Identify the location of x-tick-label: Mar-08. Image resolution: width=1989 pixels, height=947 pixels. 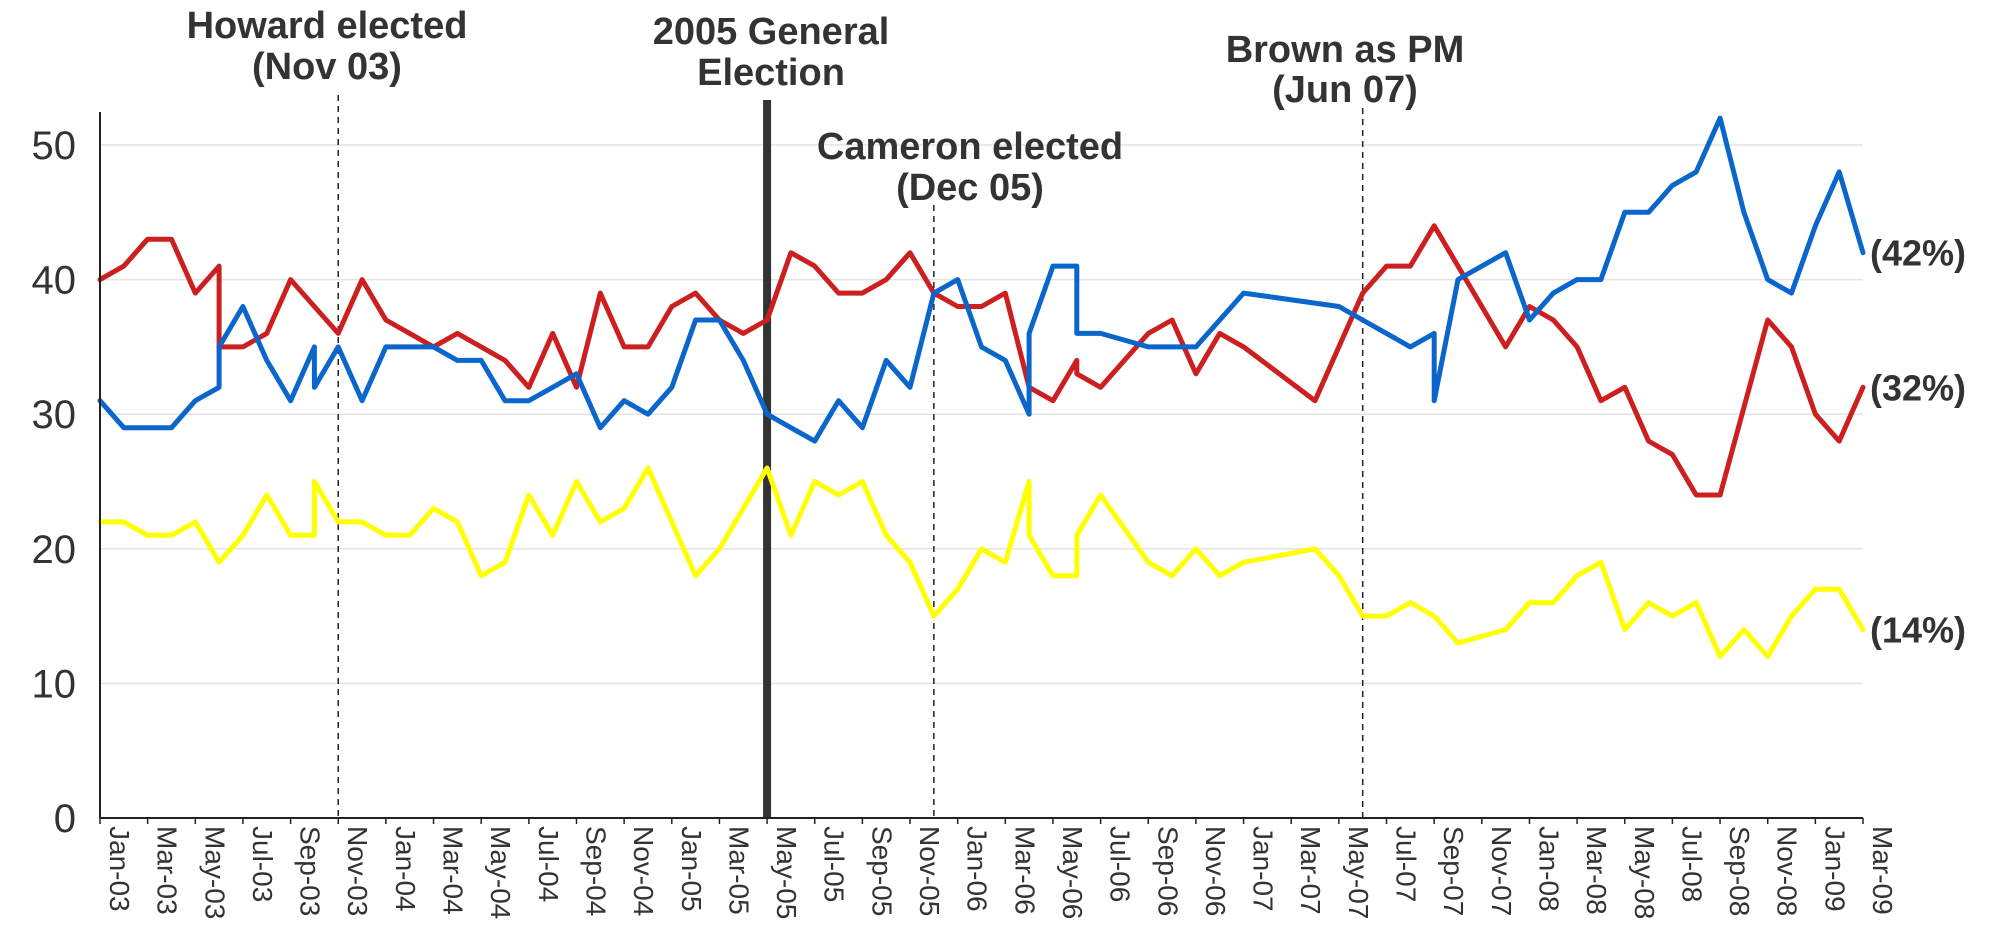
(1596, 870).